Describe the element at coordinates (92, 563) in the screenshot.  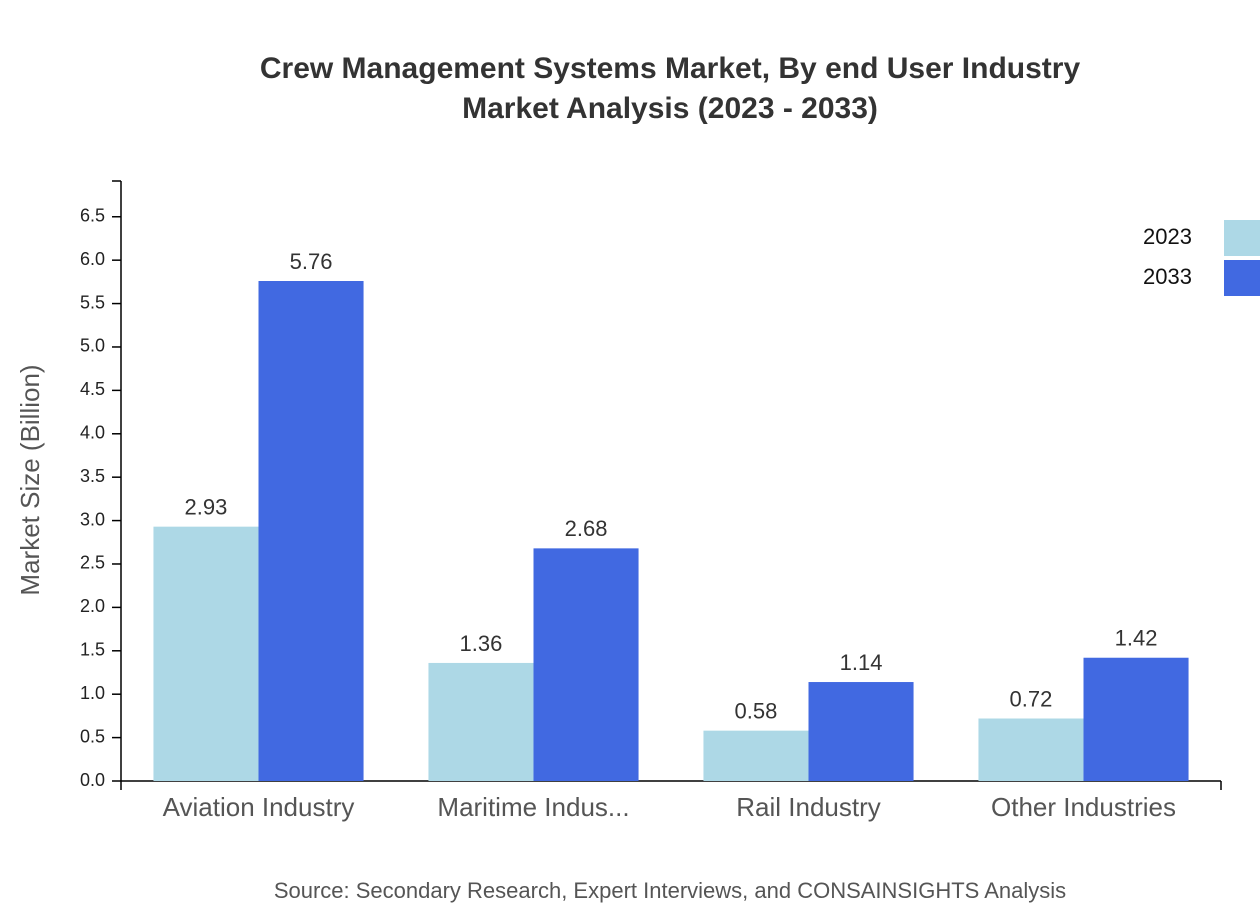
I see `y-tick-label: 2.5` at that location.